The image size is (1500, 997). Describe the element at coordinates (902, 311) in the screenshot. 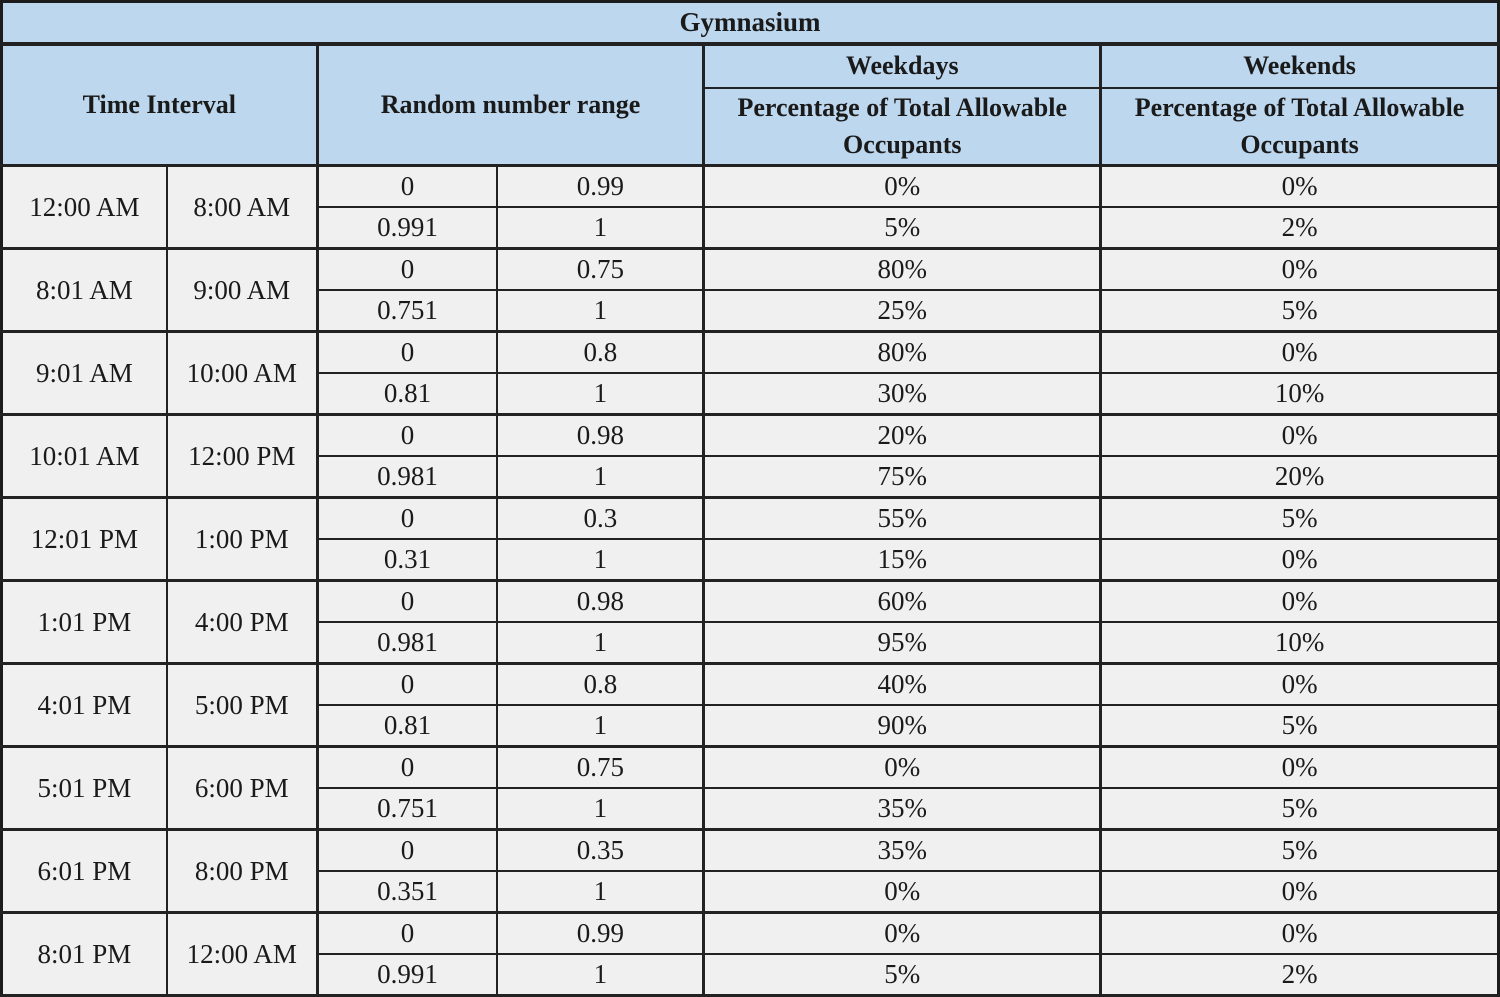

I see `weekday-percentage-cell: 25%` at that location.